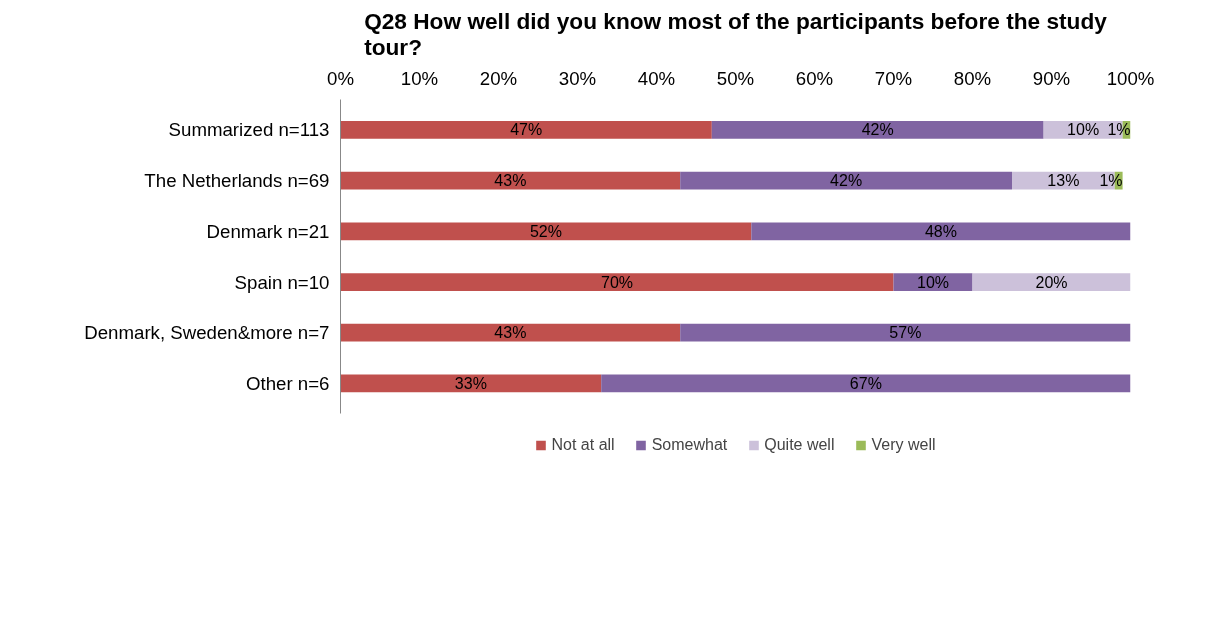  I want to click on legend-label: Somewhat, so click(689, 445).